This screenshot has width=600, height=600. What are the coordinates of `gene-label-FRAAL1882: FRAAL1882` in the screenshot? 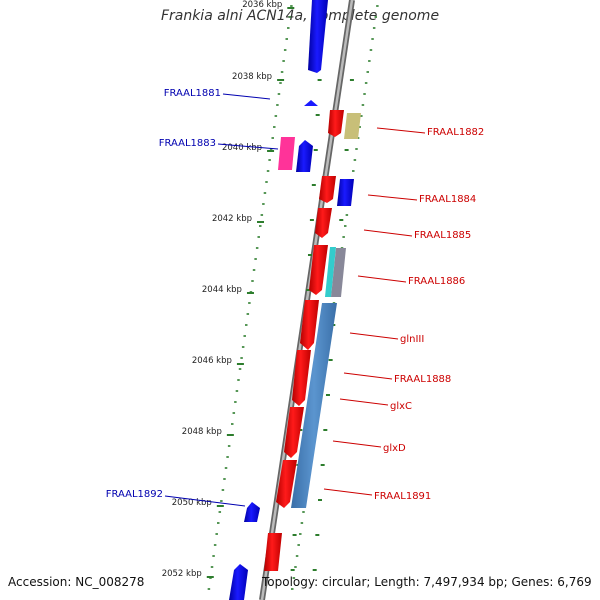 It's located at (455, 132).